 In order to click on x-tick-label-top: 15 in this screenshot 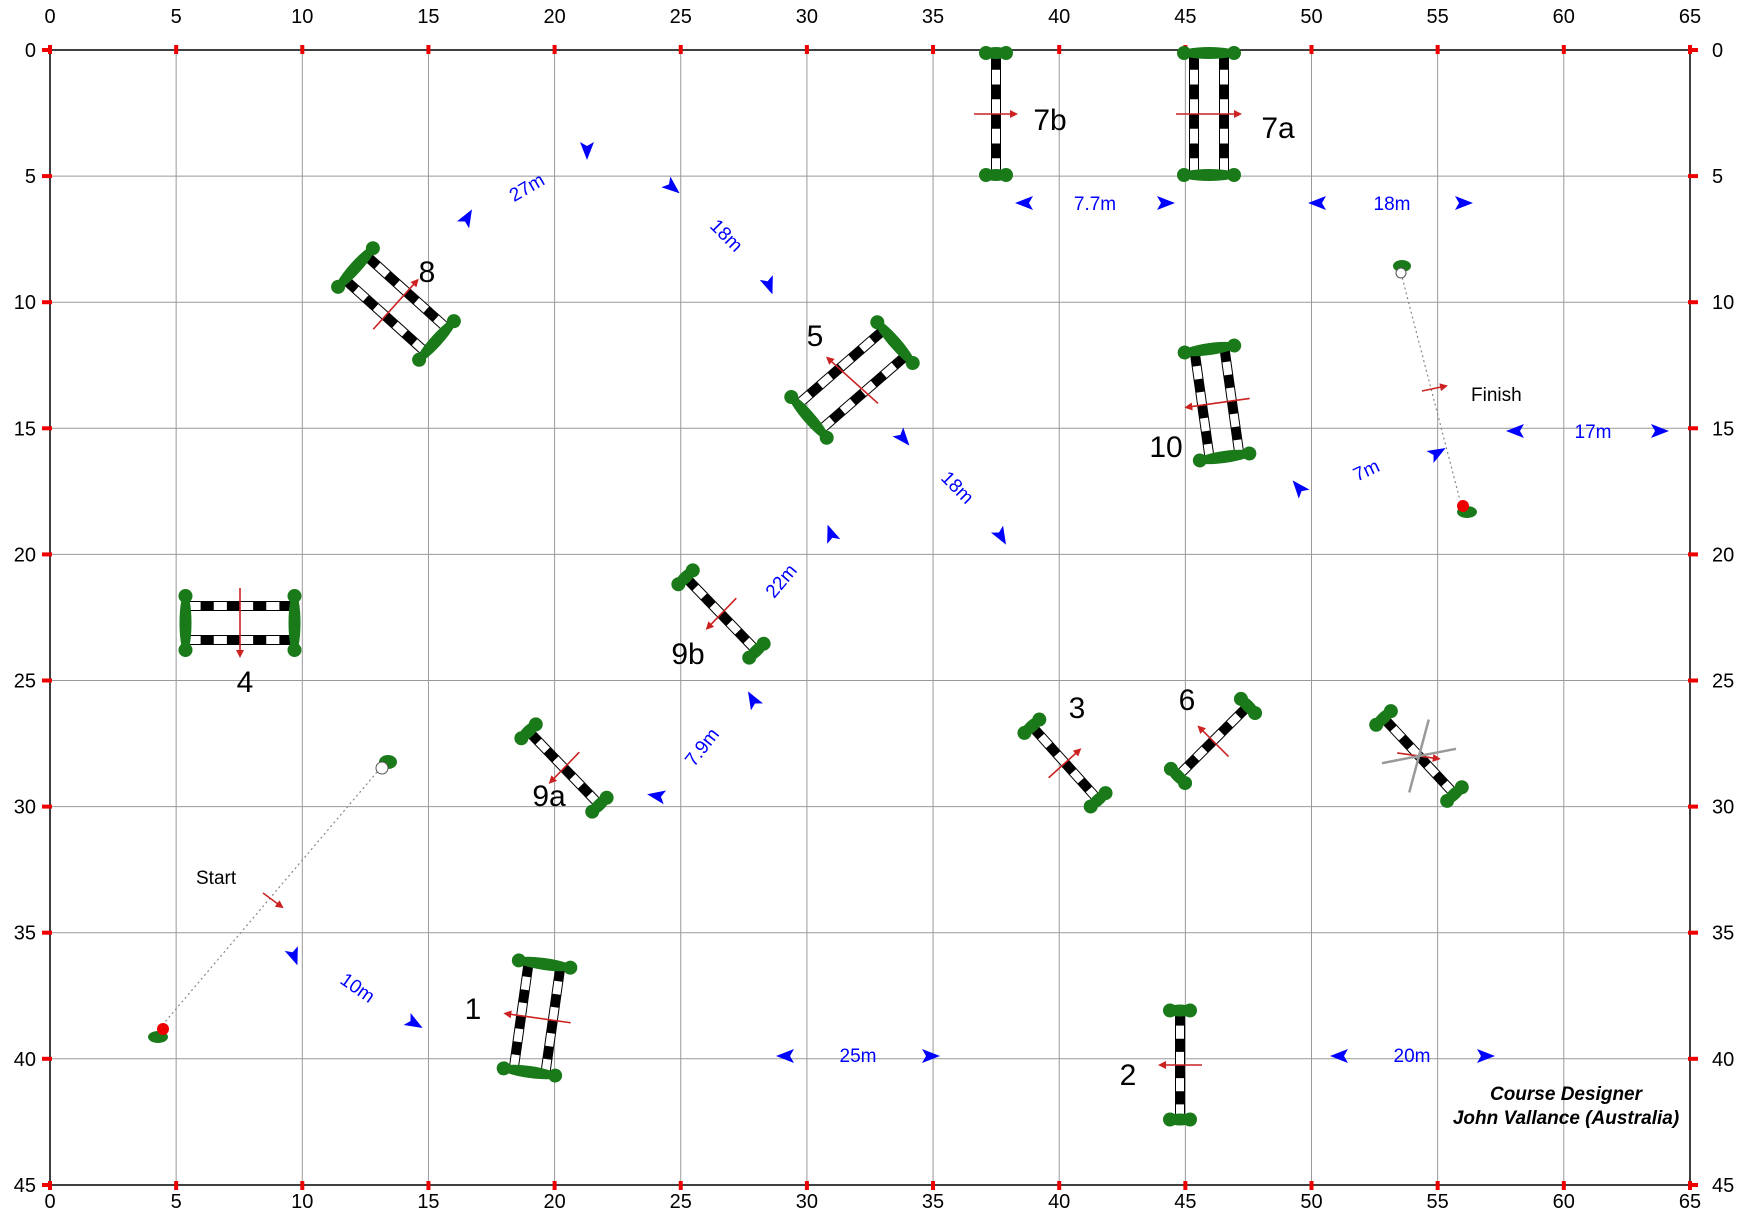, I will do `click(428, 17)`.